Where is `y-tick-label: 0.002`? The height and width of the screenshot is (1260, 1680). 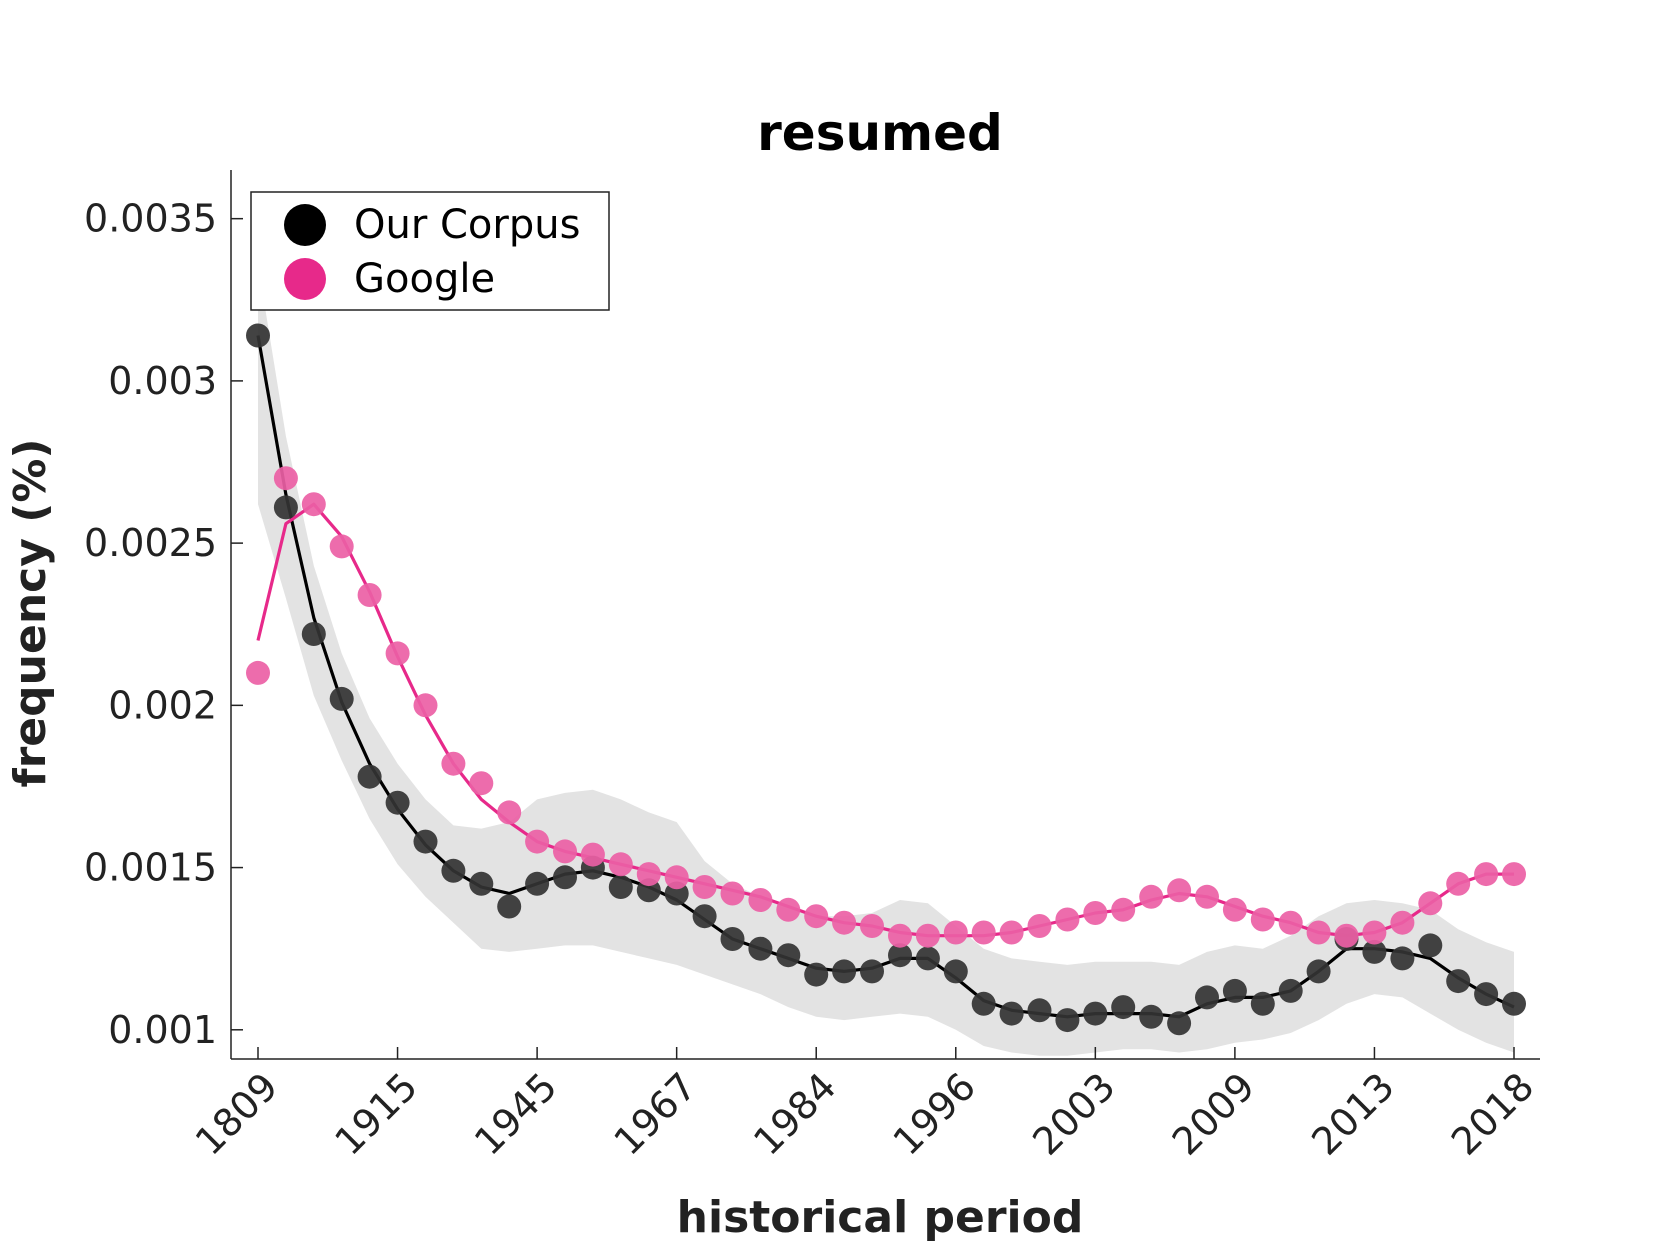 y-tick-label: 0.002 is located at coordinates (162, 705).